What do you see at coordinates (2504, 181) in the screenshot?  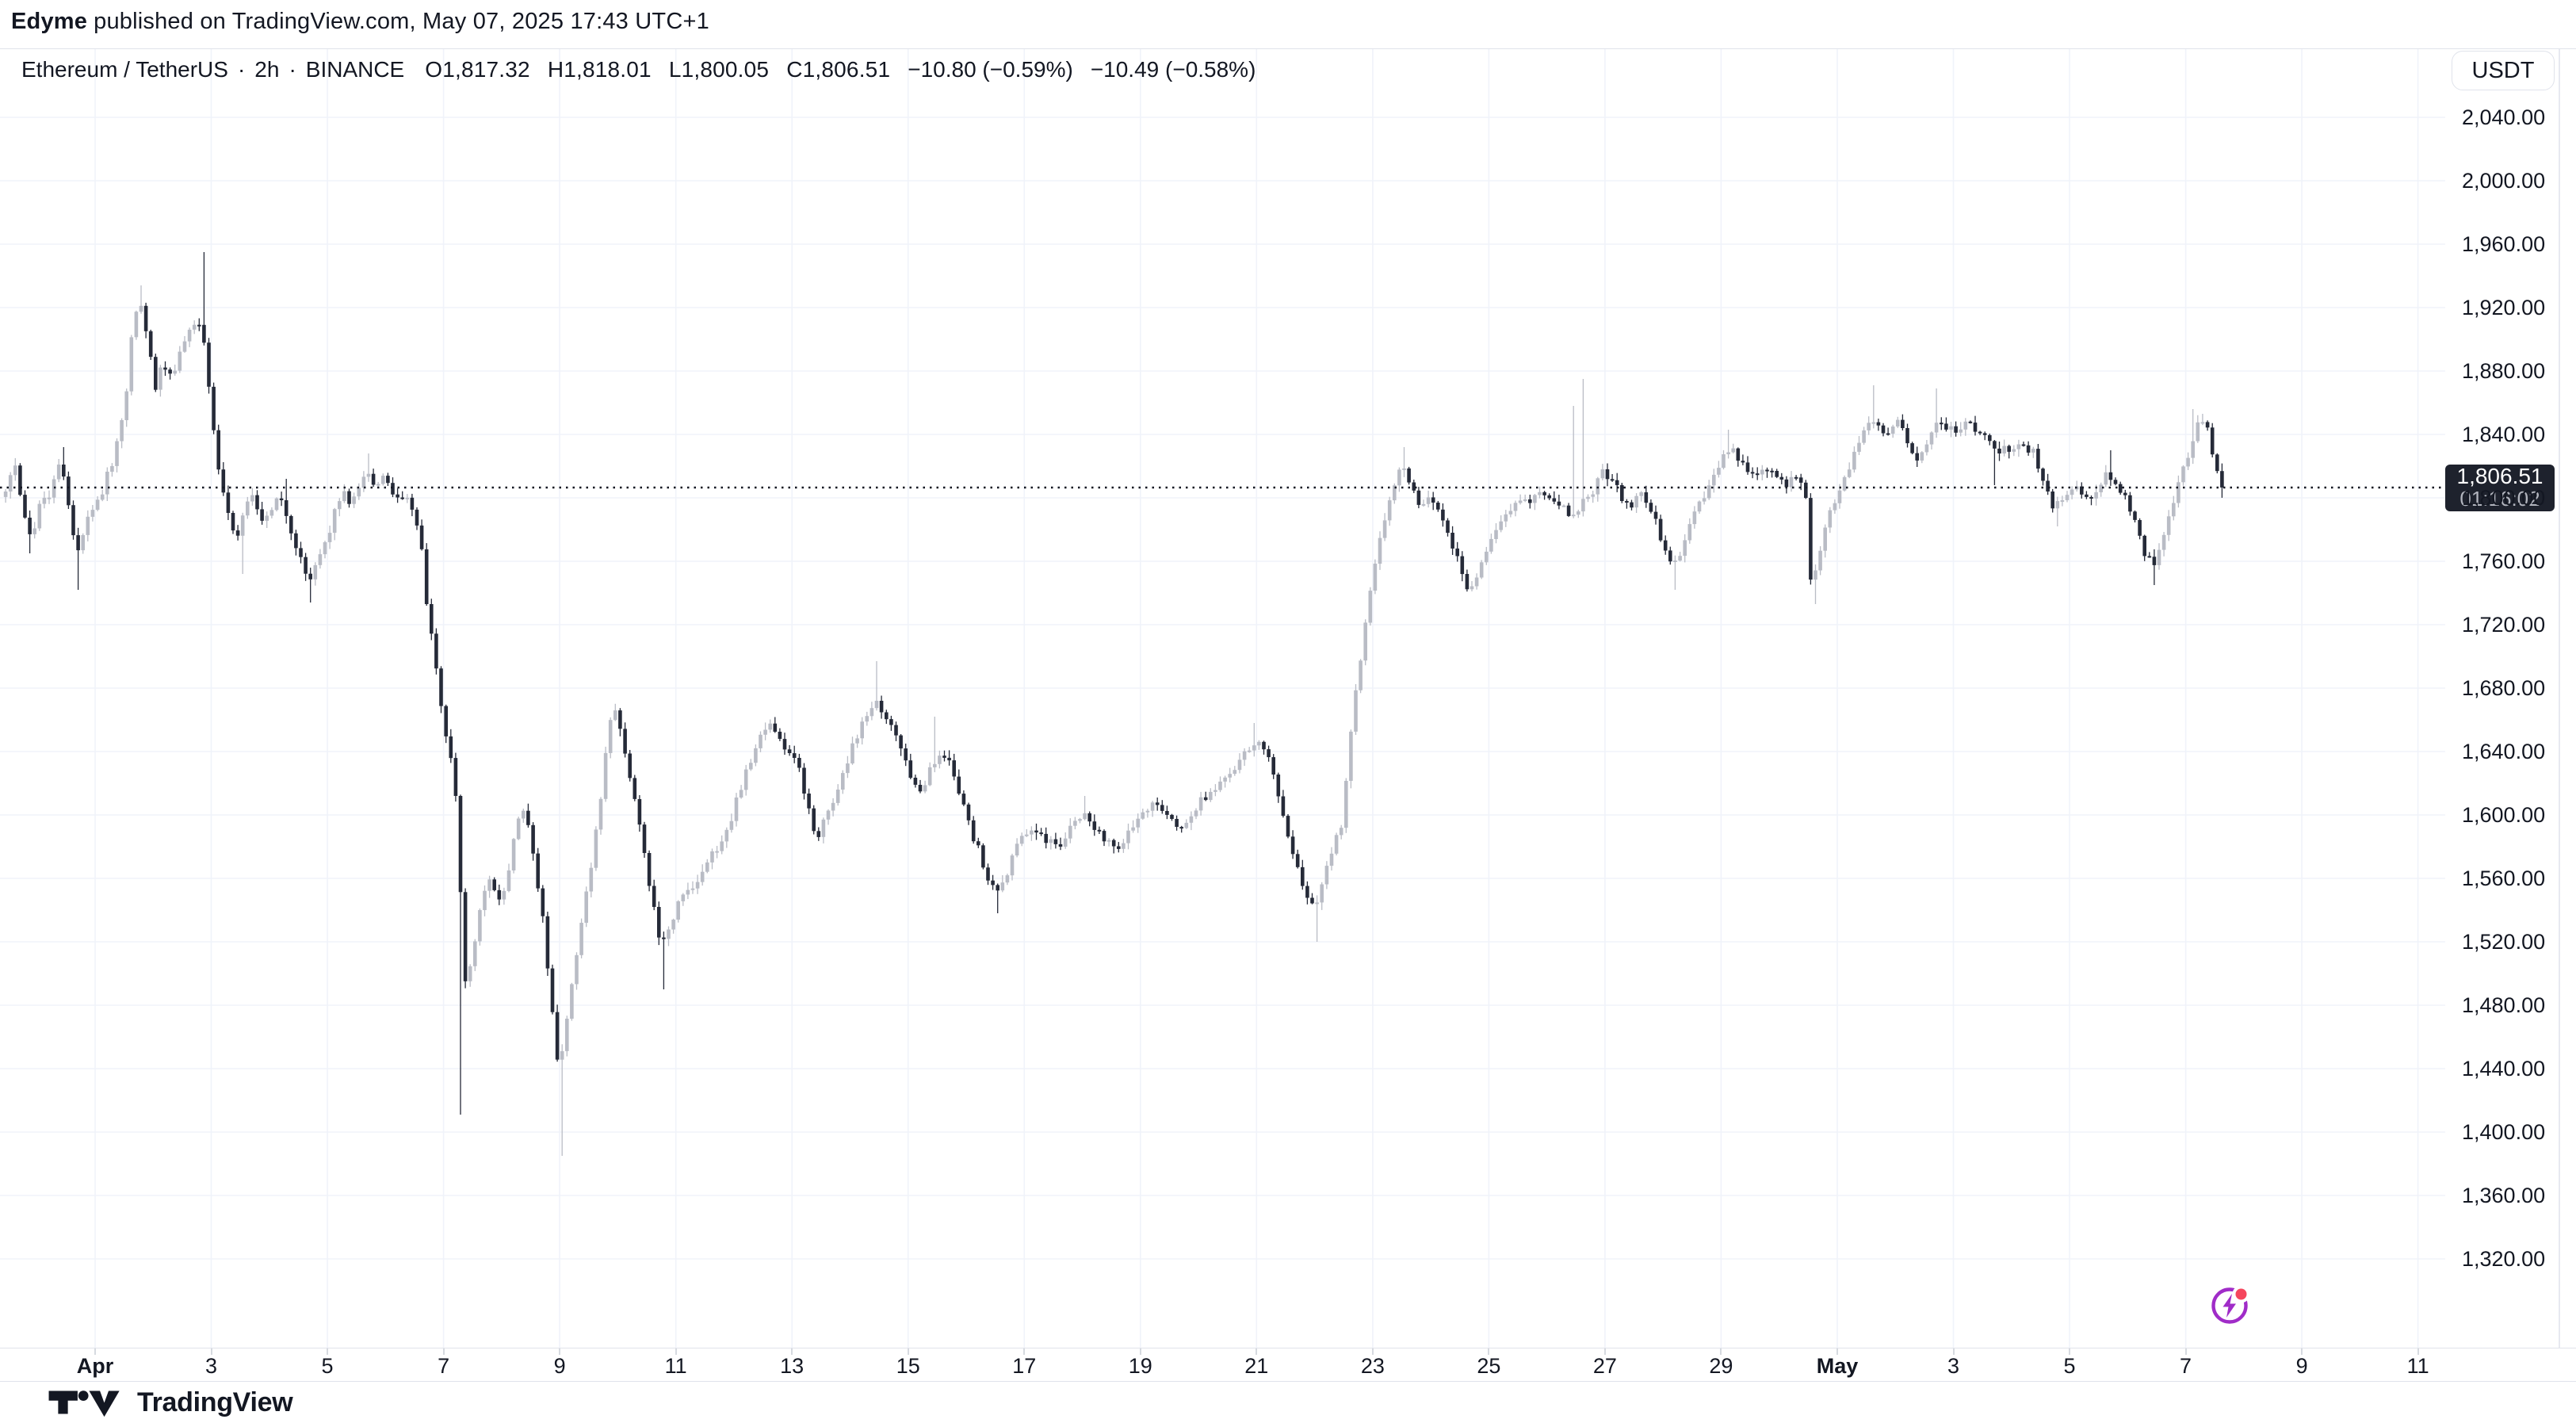 I see `price-axis-label: 2,000.00` at bounding box center [2504, 181].